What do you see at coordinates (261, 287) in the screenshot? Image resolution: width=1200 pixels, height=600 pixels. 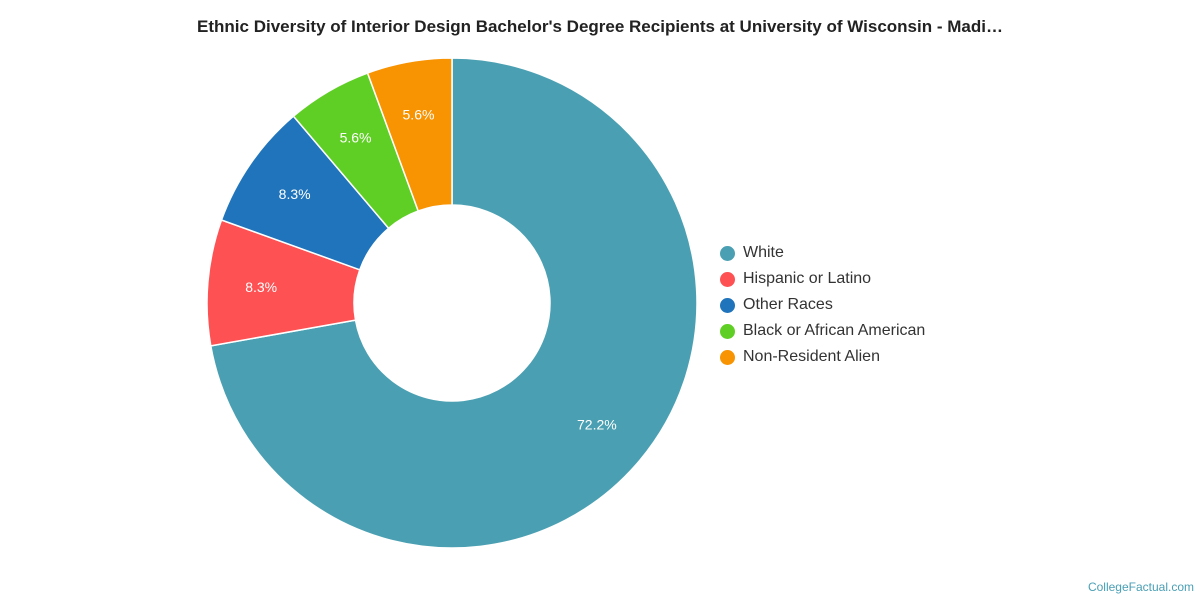 I see `slice-label-hispanic-or-latino: 8.3%` at bounding box center [261, 287].